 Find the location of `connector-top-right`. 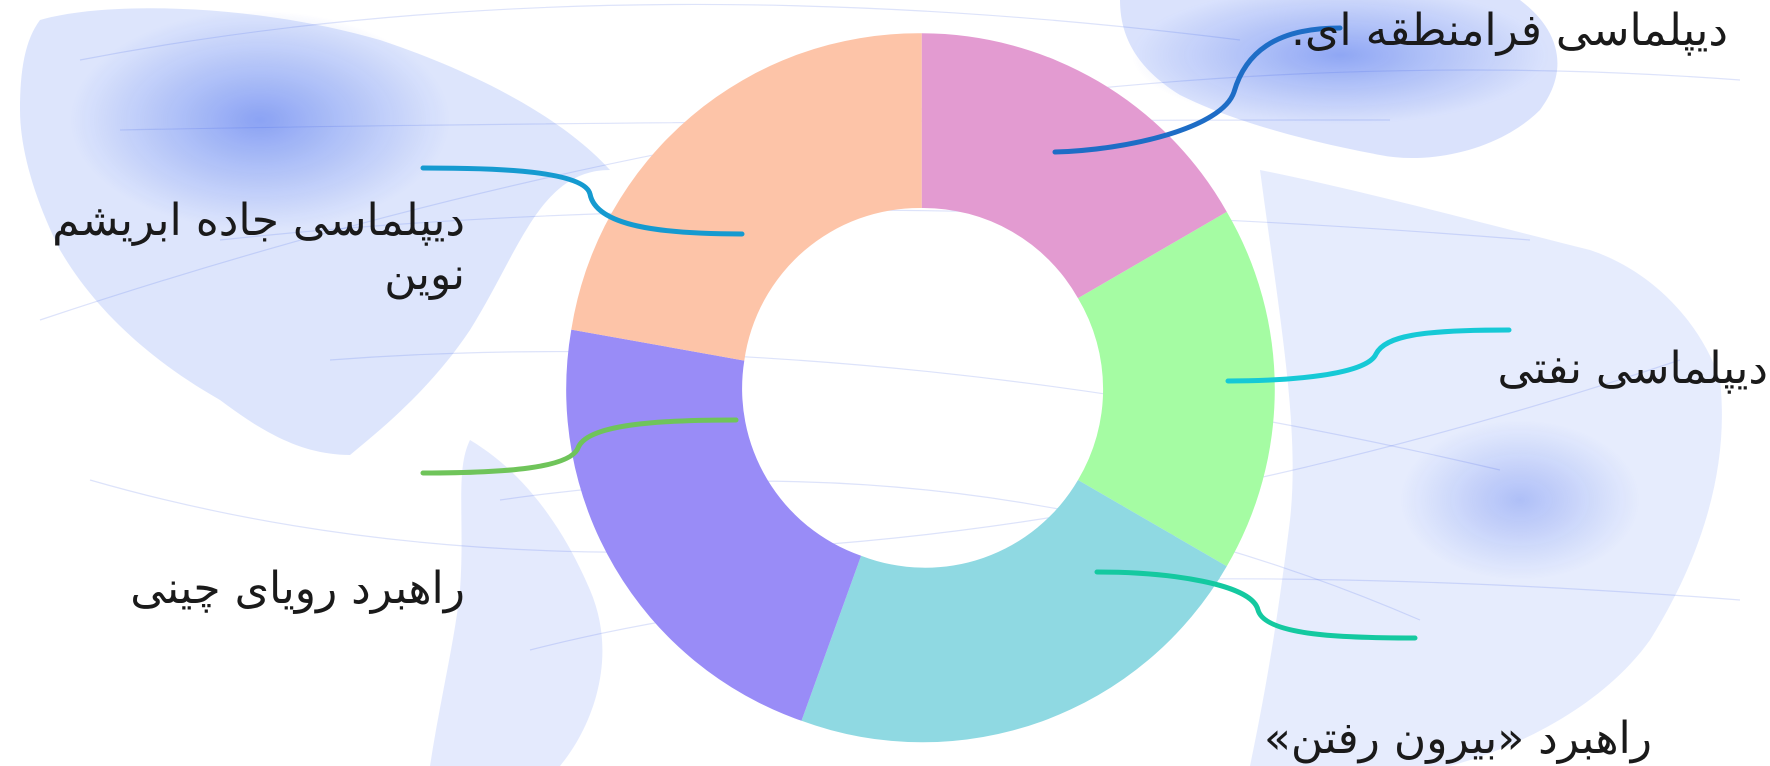

connector-top-right is located at coordinates (1197, 90).